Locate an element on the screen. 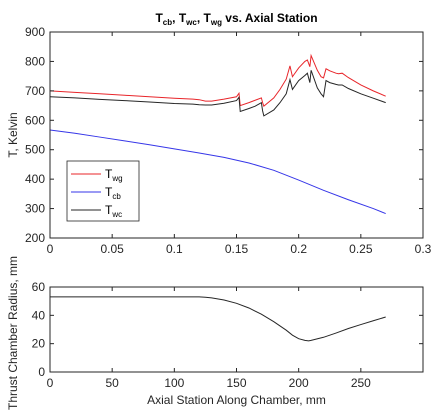 The image size is (448, 418). y-tick-label: 500 is located at coordinates (35, 150).